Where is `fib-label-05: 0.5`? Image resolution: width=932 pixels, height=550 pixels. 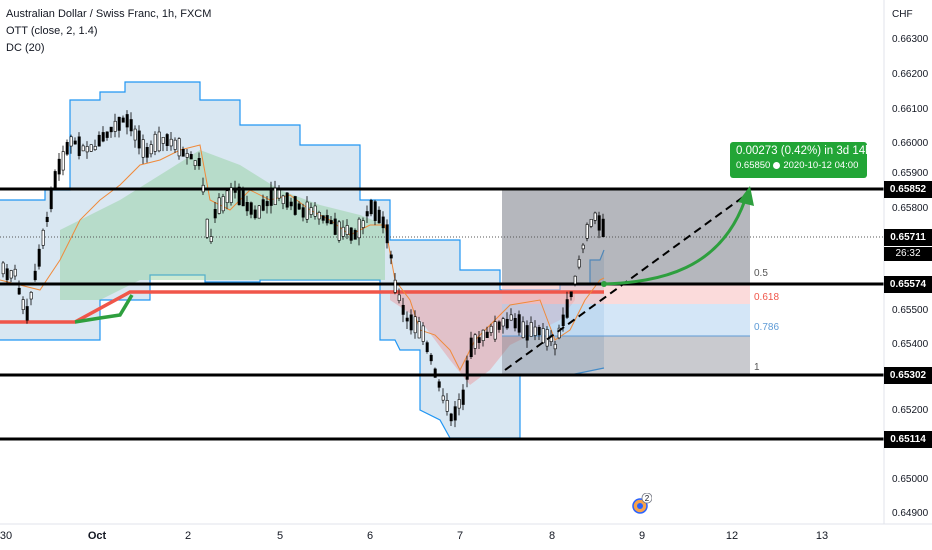 fib-label-05: 0.5 is located at coordinates (761, 273).